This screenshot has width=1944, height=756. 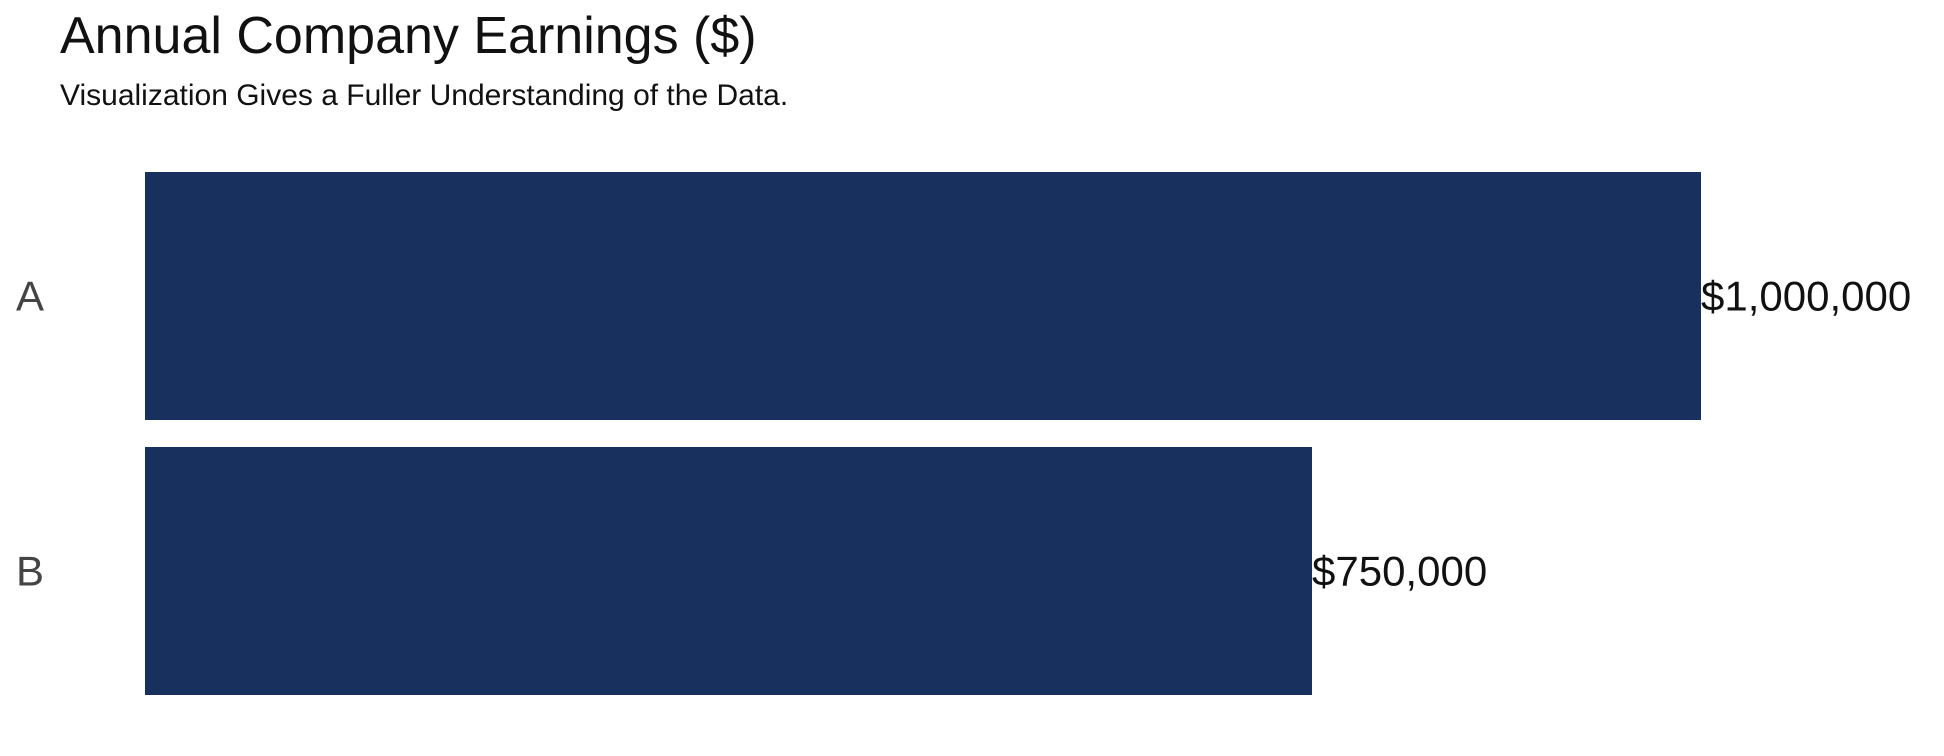 What do you see at coordinates (1399, 571) in the screenshot?
I see `data-label-b: $750,000` at bounding box center [1399, 571].